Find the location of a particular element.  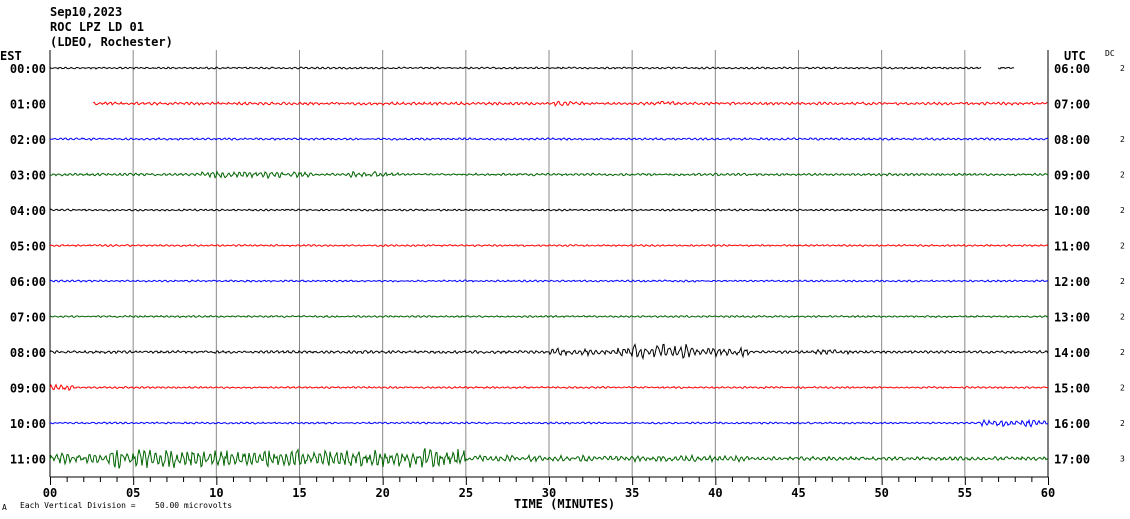

utc-hour-label: 08:00 is located at coordinates (1072, 140).